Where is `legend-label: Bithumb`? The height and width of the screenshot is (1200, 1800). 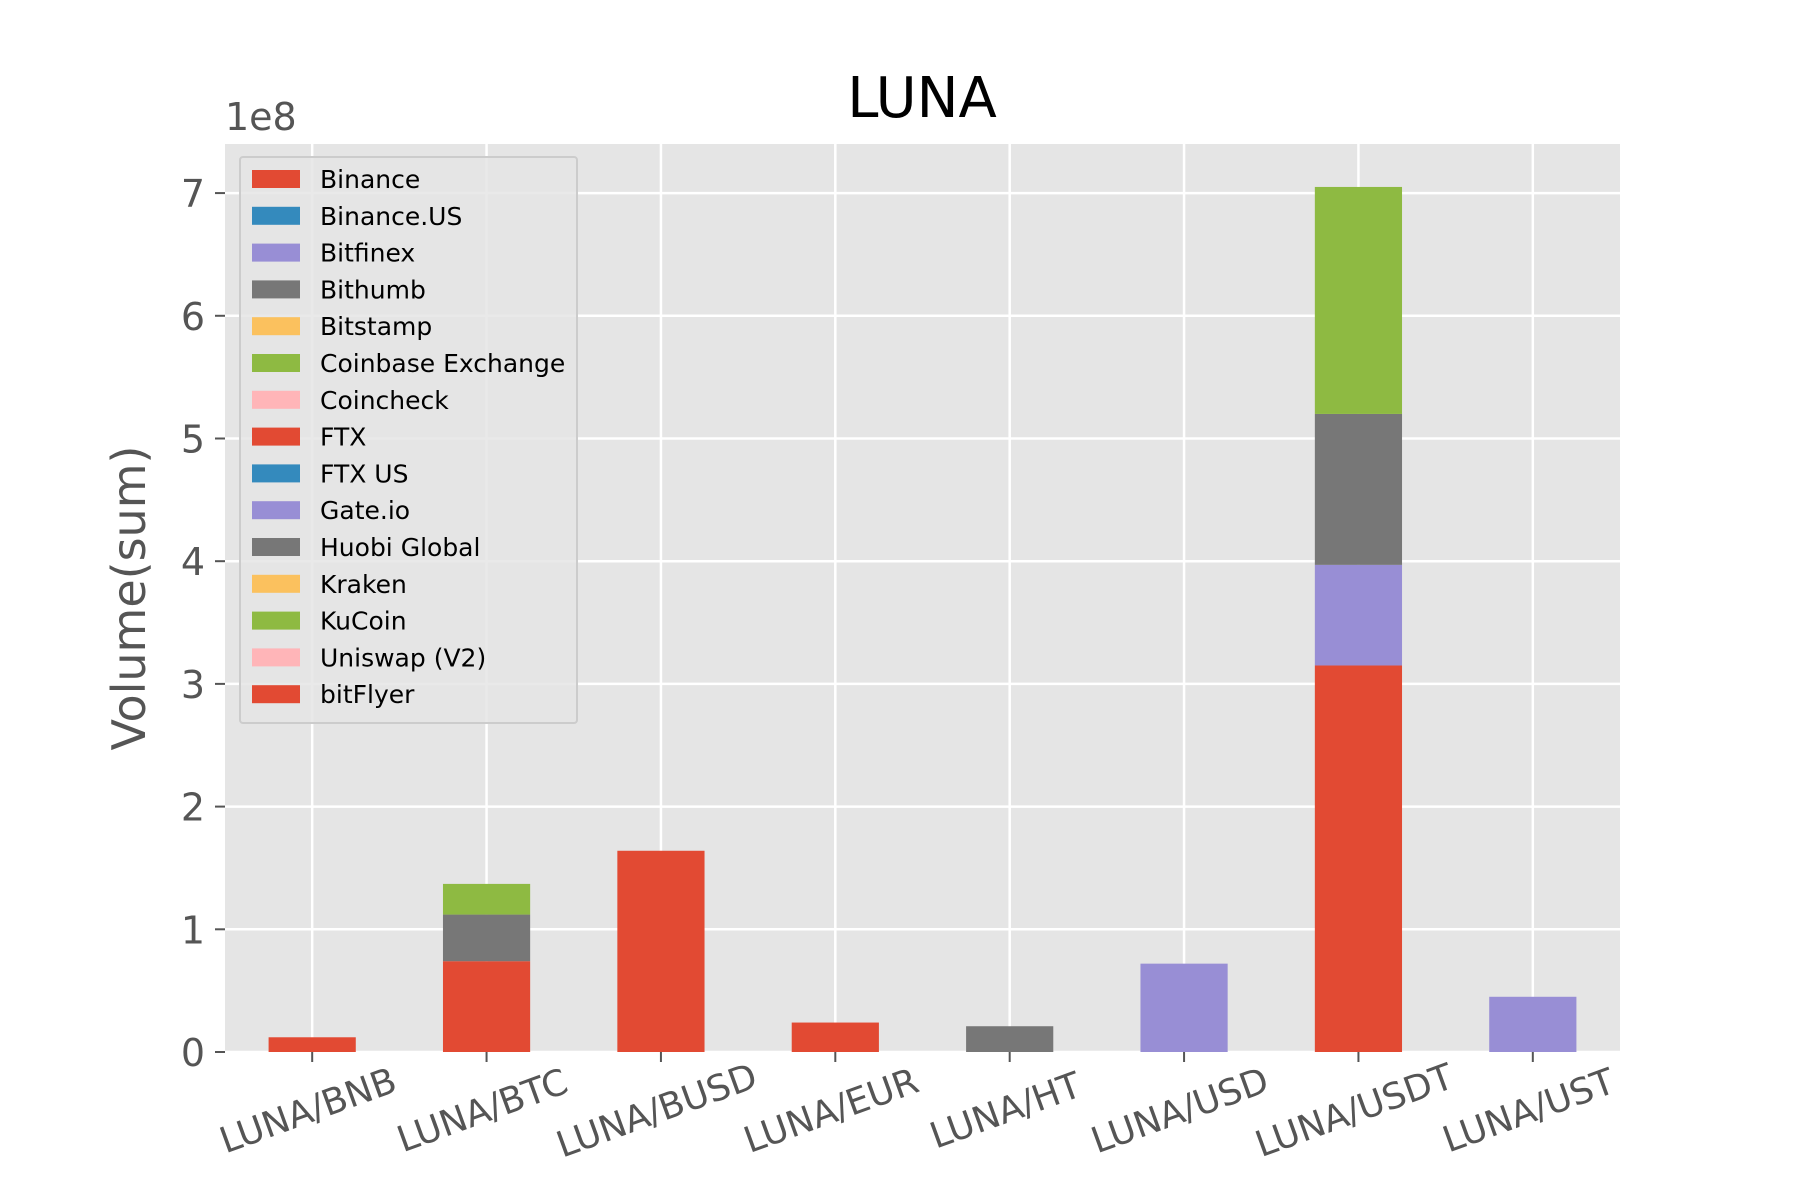 legend-label: Bithumb is located at coordinates (373, 289).